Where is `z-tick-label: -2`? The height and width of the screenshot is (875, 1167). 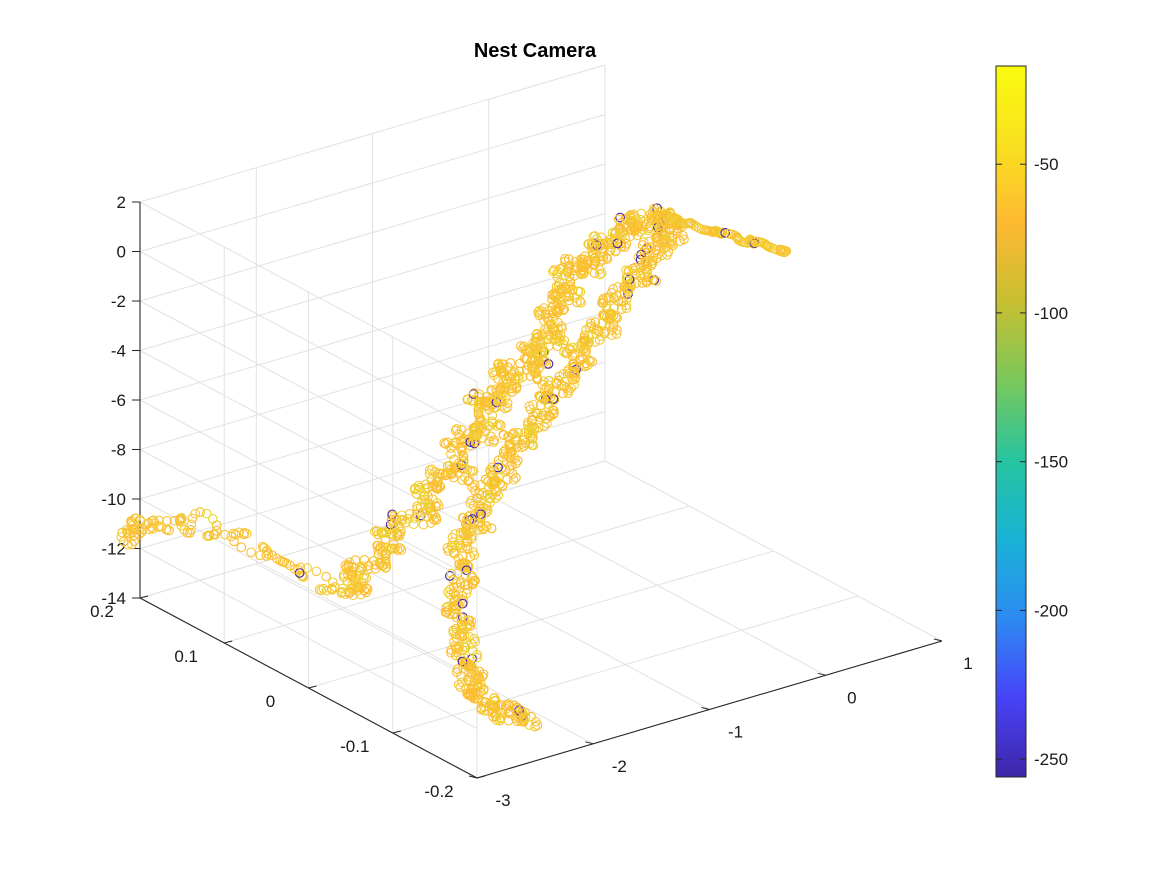 z-tick-label: -2 is located at coordinates (118, 301).